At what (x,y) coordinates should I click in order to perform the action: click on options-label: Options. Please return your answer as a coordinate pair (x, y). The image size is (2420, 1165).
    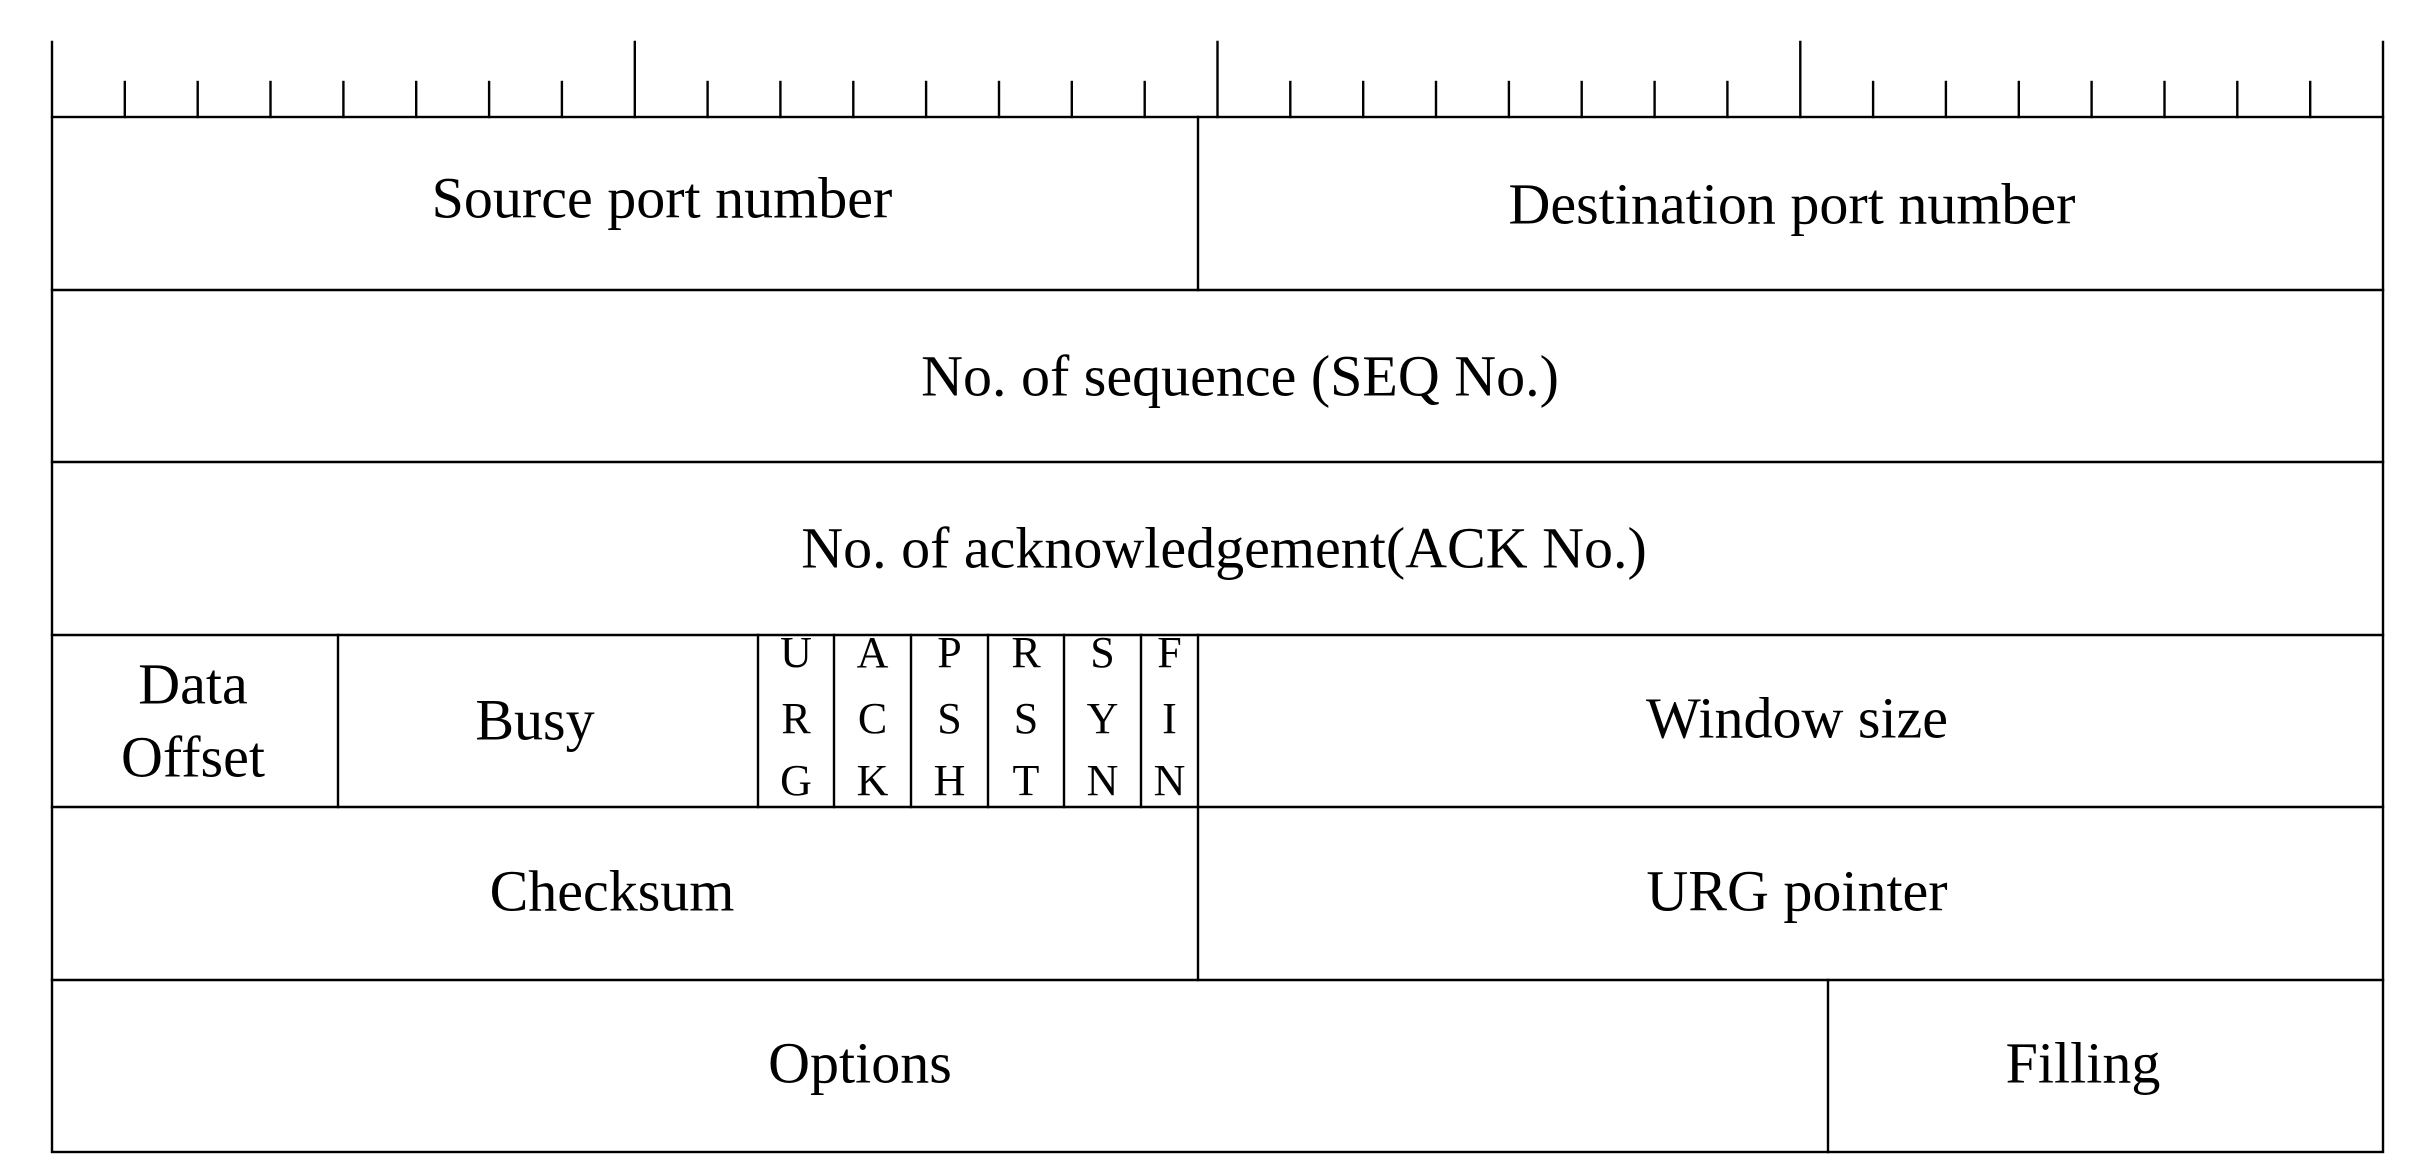
    Looking at the image, I should click on (860, 1062).